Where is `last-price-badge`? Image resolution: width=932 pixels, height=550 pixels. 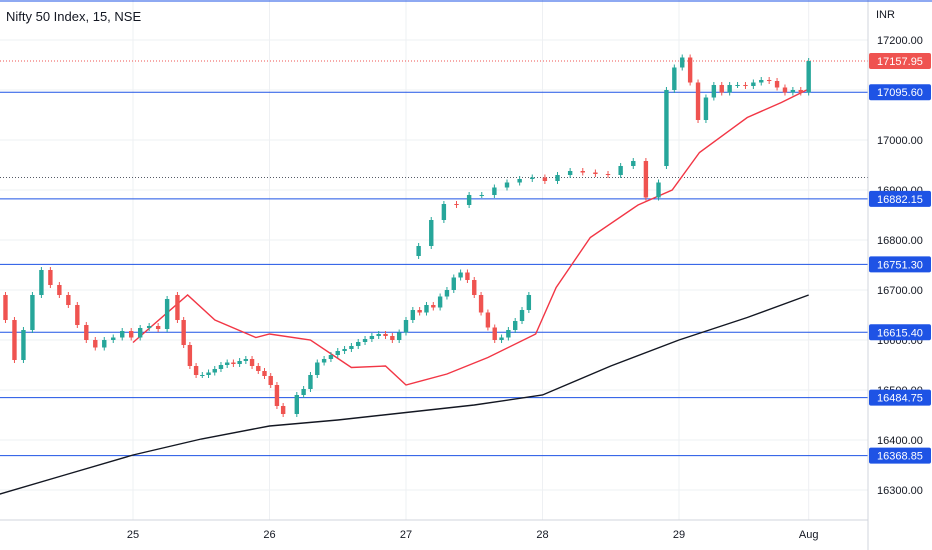
last-price-badge is located at coordinates (900, 61).